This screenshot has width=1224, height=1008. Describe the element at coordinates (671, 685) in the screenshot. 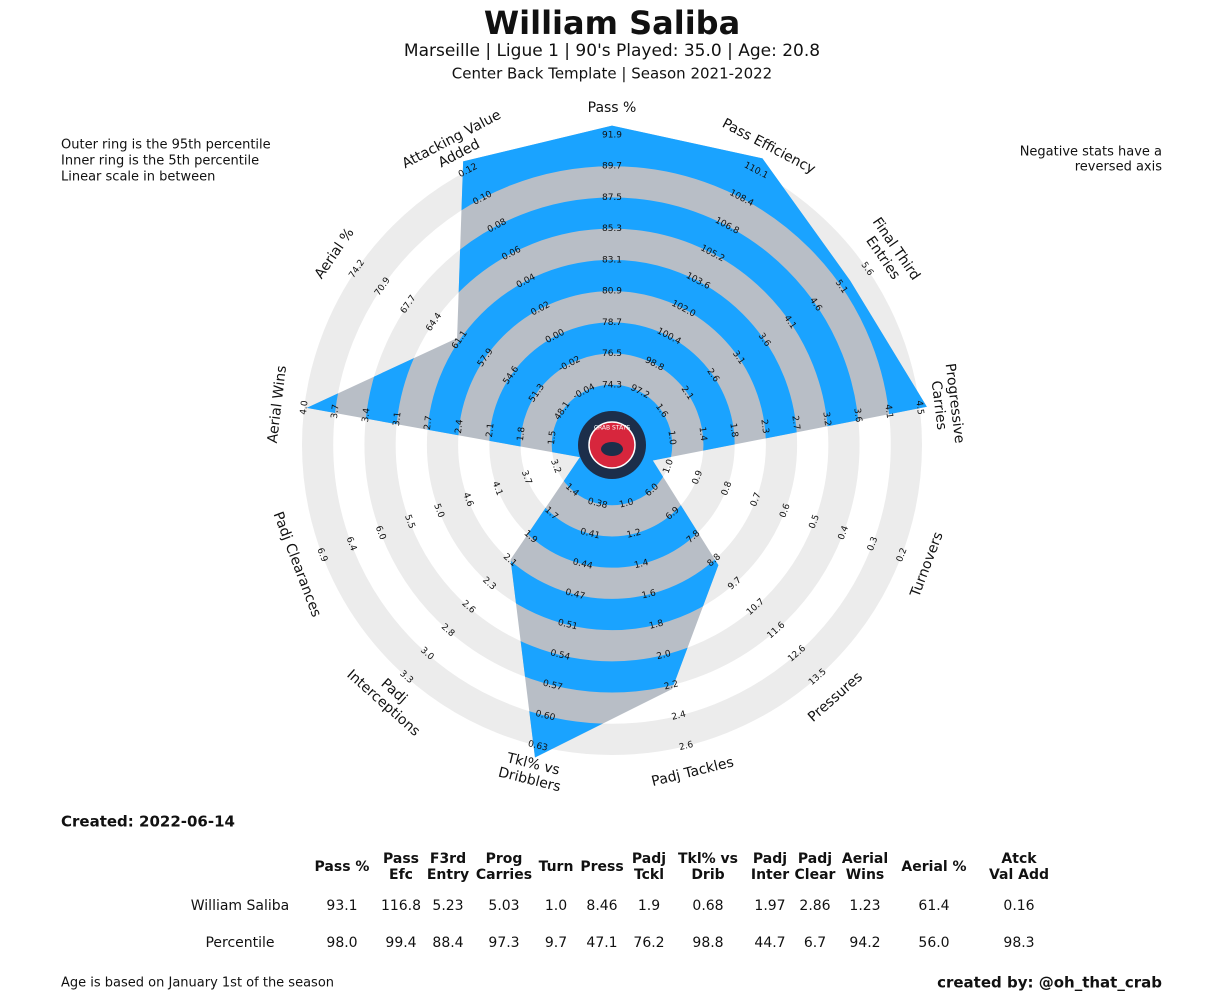

I see `ring-tick-label: 2.2` at that location.